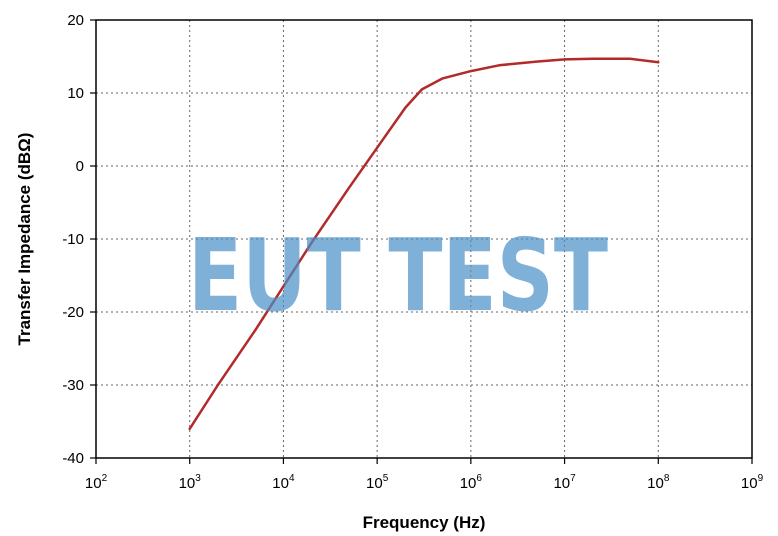  I want to click on x-tick-label: 10³, so click(190, 482).